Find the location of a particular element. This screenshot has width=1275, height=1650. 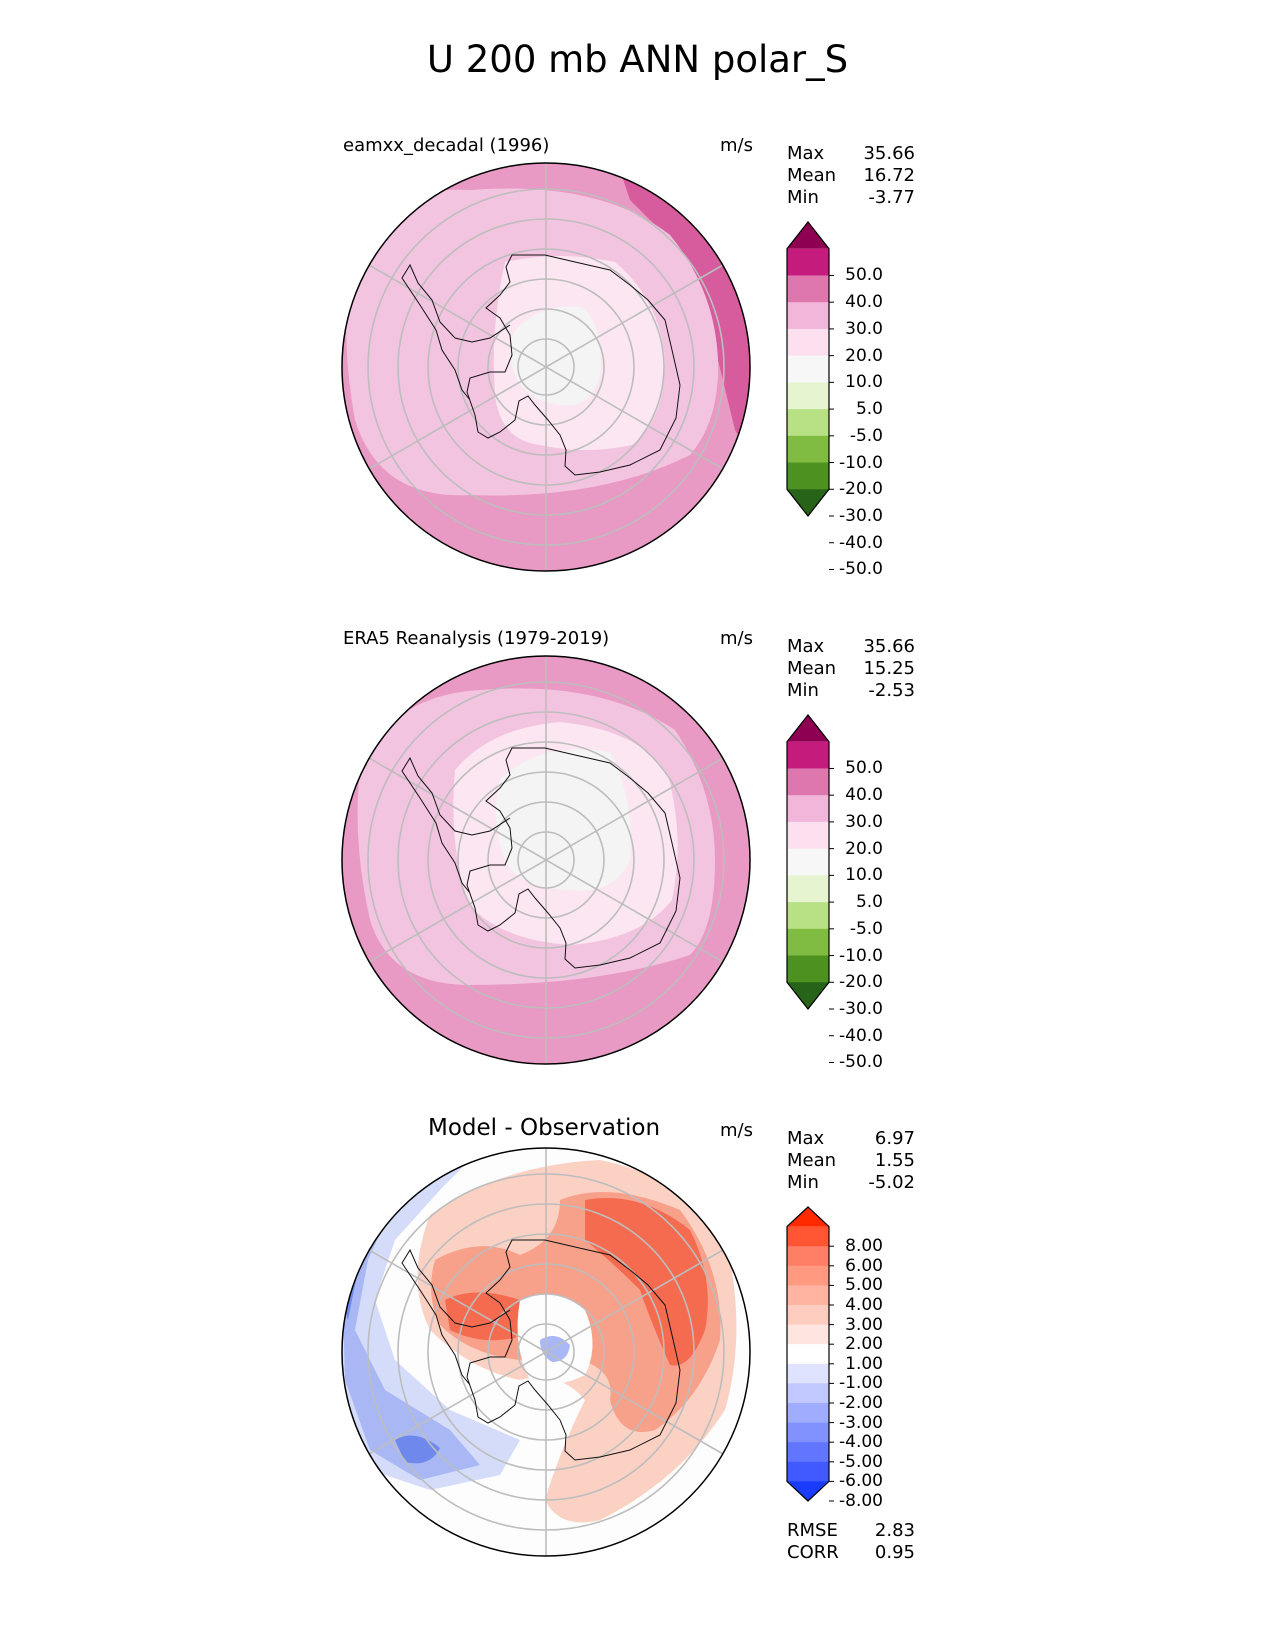

stat-value: -5.02 is located at coordinates (891, 1182).